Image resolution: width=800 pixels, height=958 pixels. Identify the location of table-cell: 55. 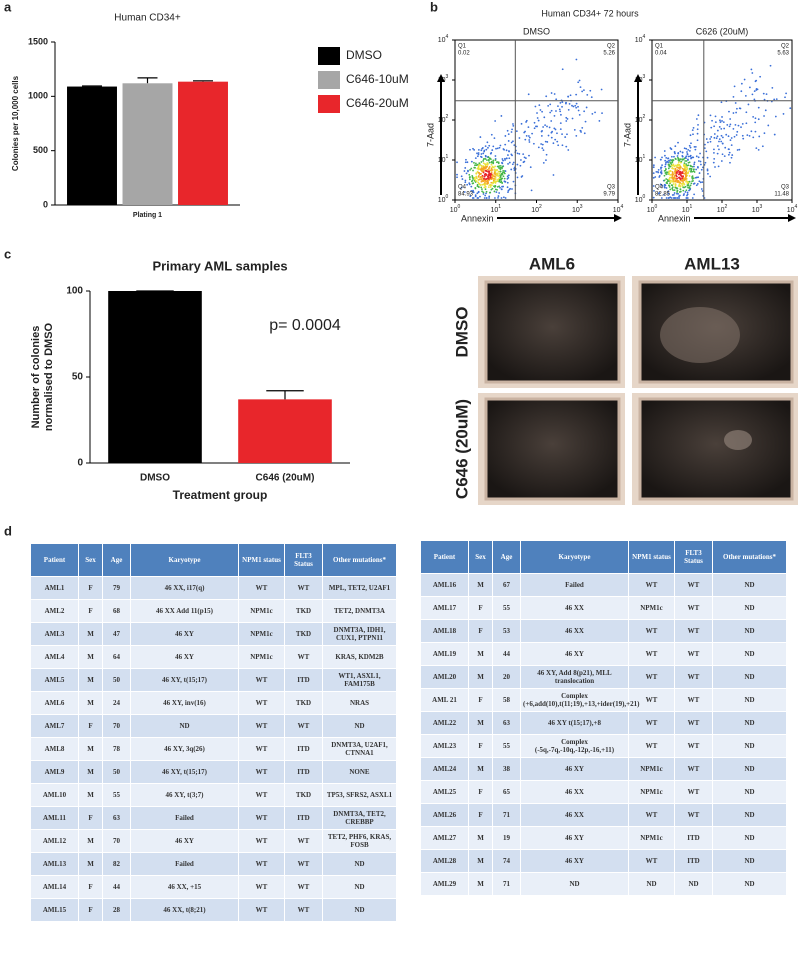
(116, 795).